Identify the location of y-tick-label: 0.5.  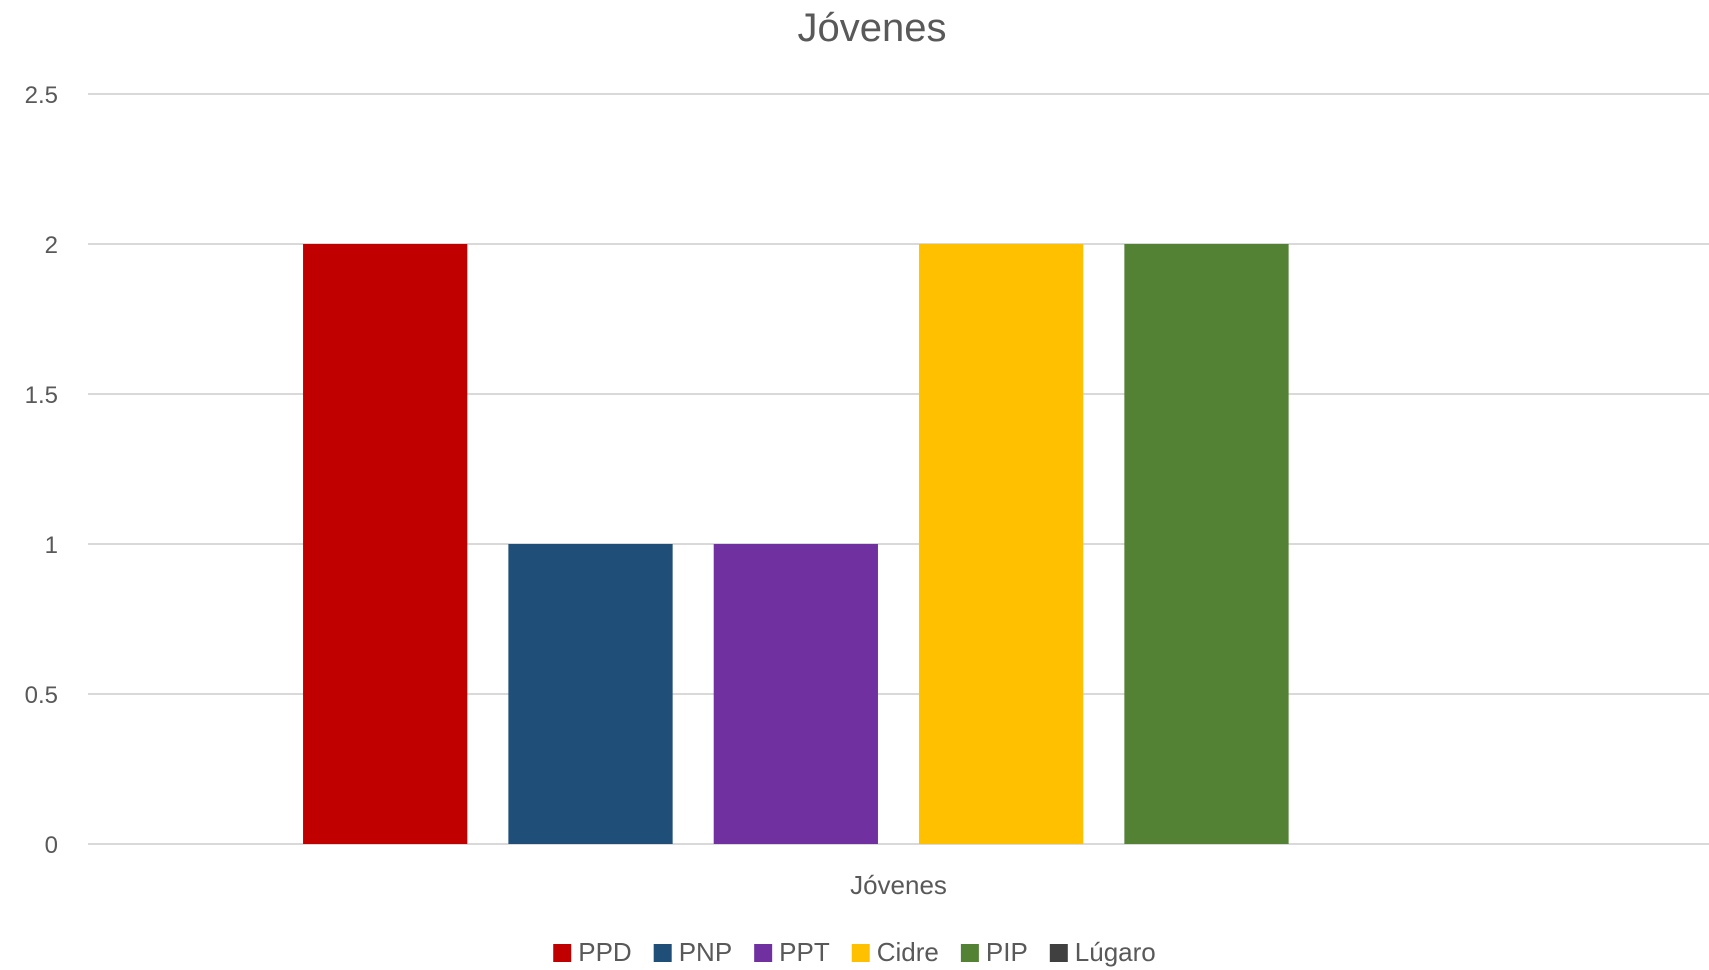
(41, 695).